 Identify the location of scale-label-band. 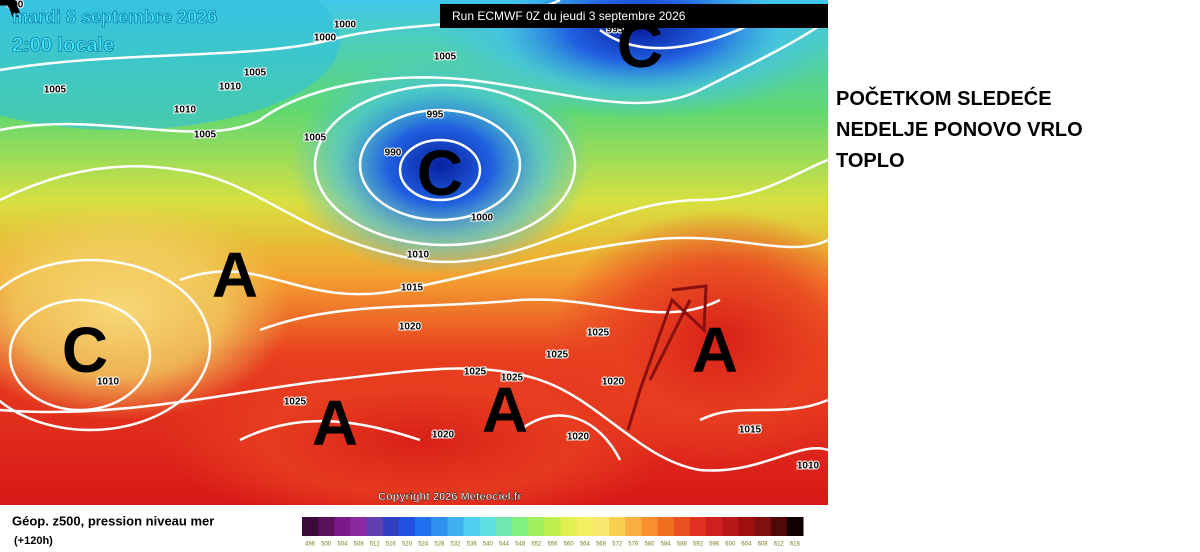
(552, 543).